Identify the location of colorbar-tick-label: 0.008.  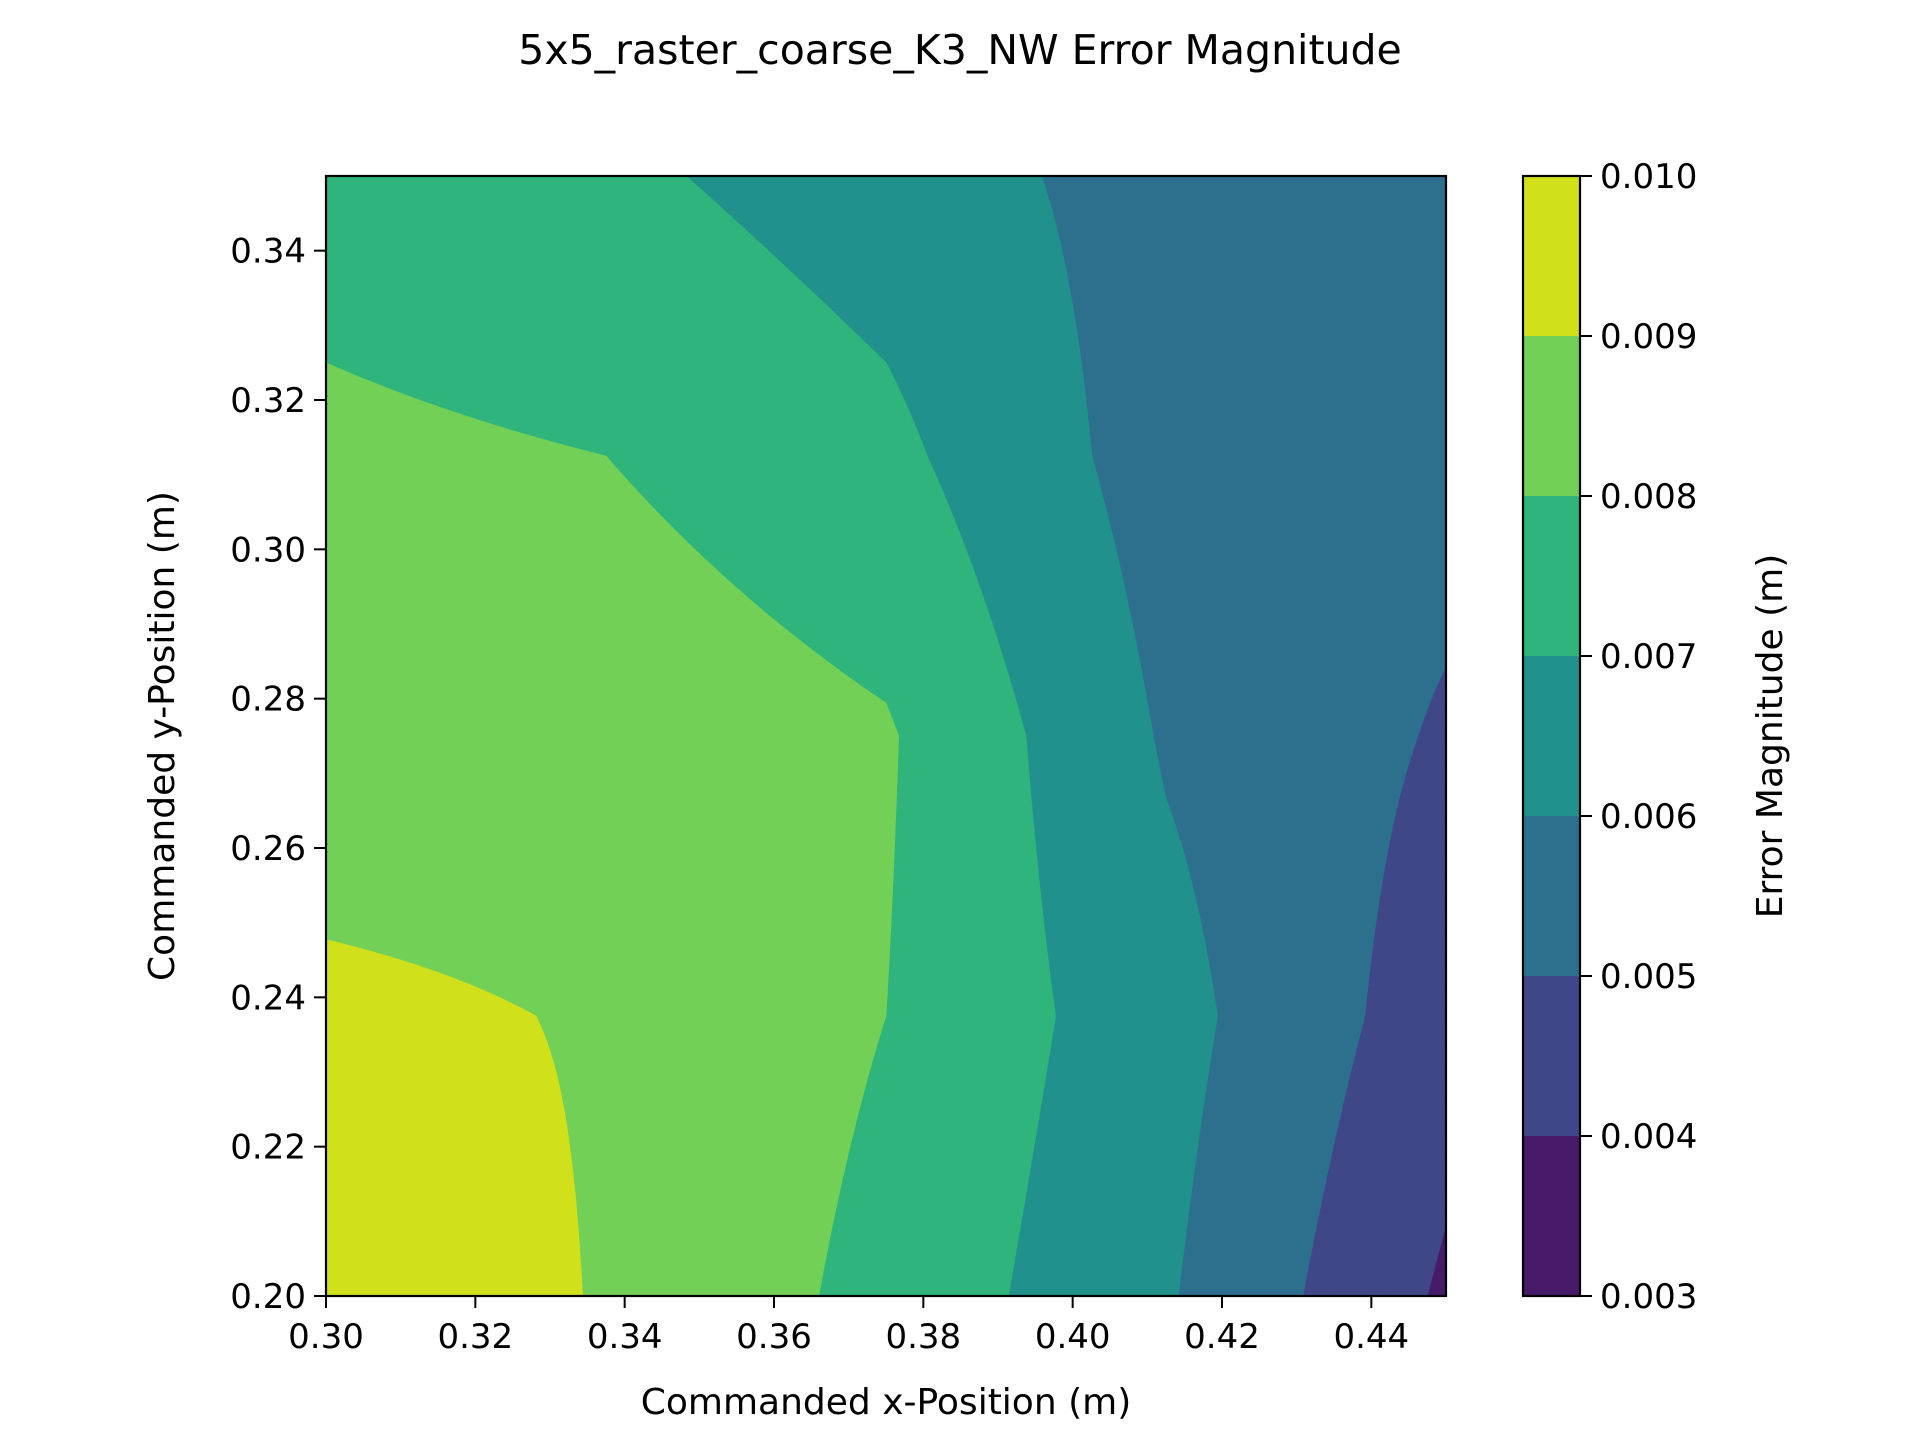
(1648, 497).